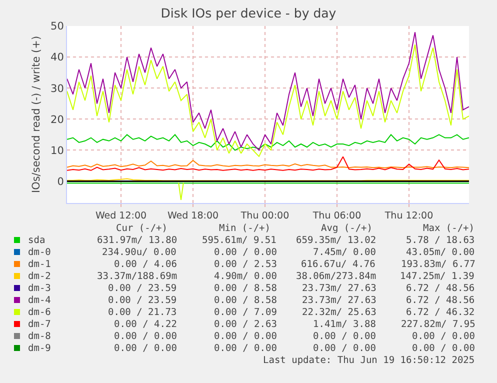  I want to click on text: 631.97m/ 13.80, so click(137, 240).